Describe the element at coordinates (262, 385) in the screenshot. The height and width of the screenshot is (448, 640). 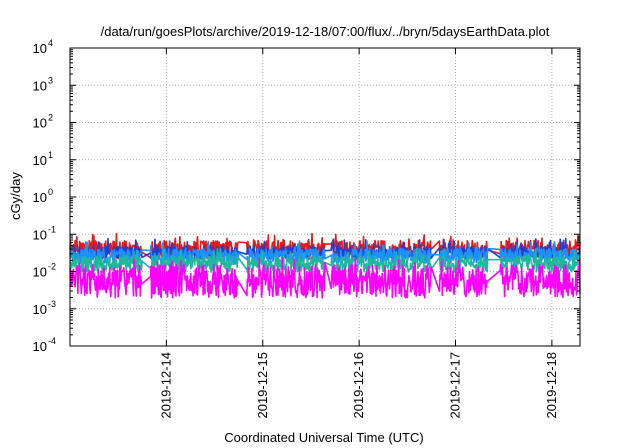
I see `x-tick-label: 2019-12-15` at that location.